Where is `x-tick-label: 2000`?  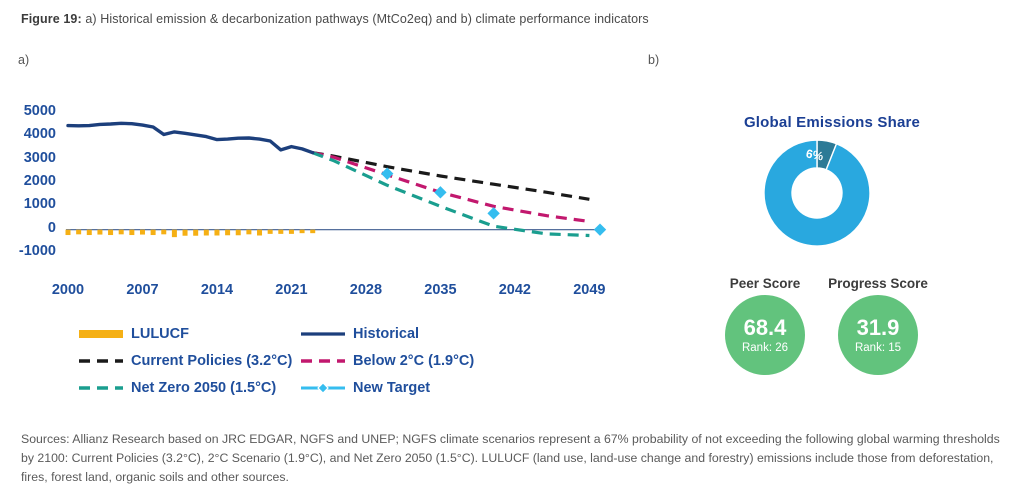
x-tick-label: 2000 is located at coordinates (68, 290).